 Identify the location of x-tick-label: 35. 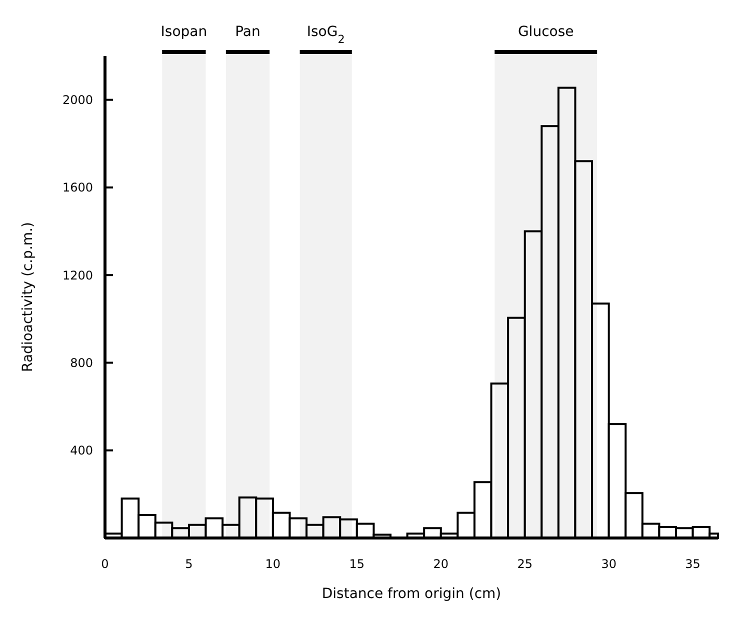
(692, 564).